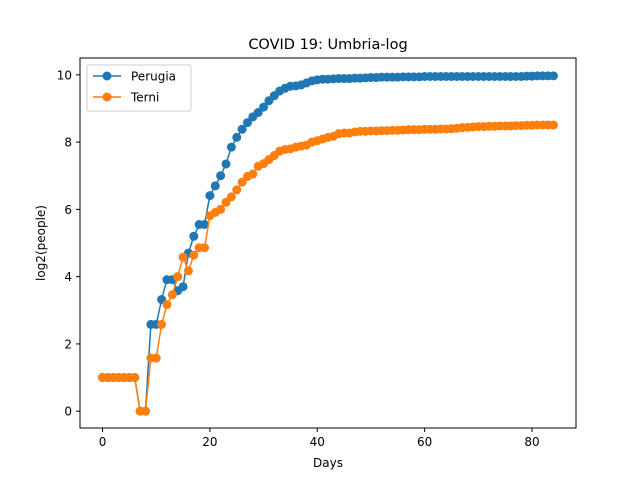 The height and width of the screenshot is (480, 640). I want to click on legend-label-perugia: Perugia, so click(153, 77).